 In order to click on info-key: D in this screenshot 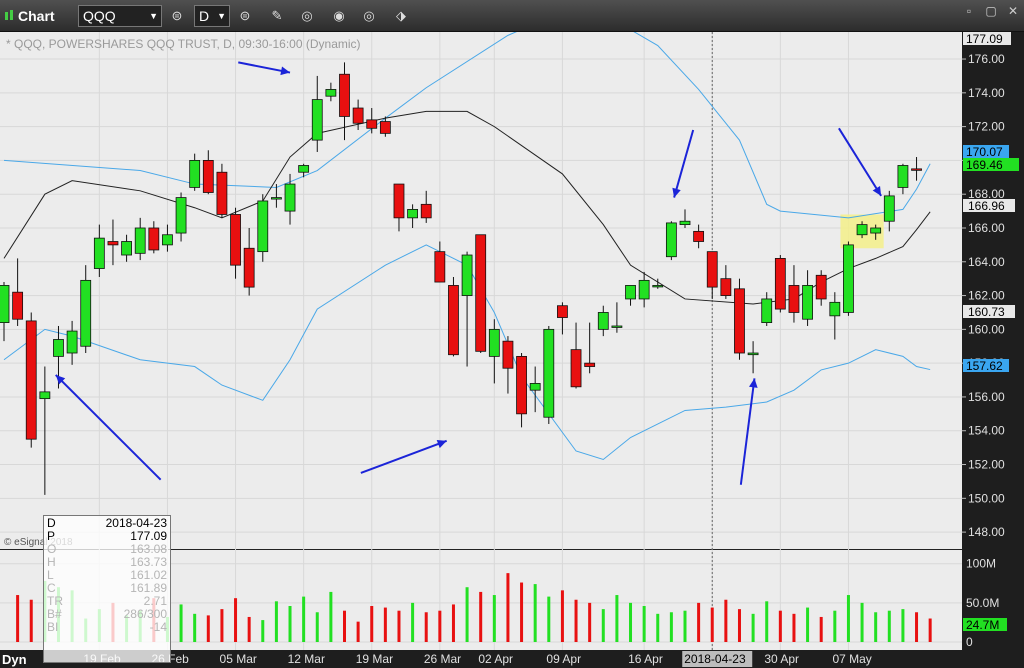, I will do `click(51, 523)`.